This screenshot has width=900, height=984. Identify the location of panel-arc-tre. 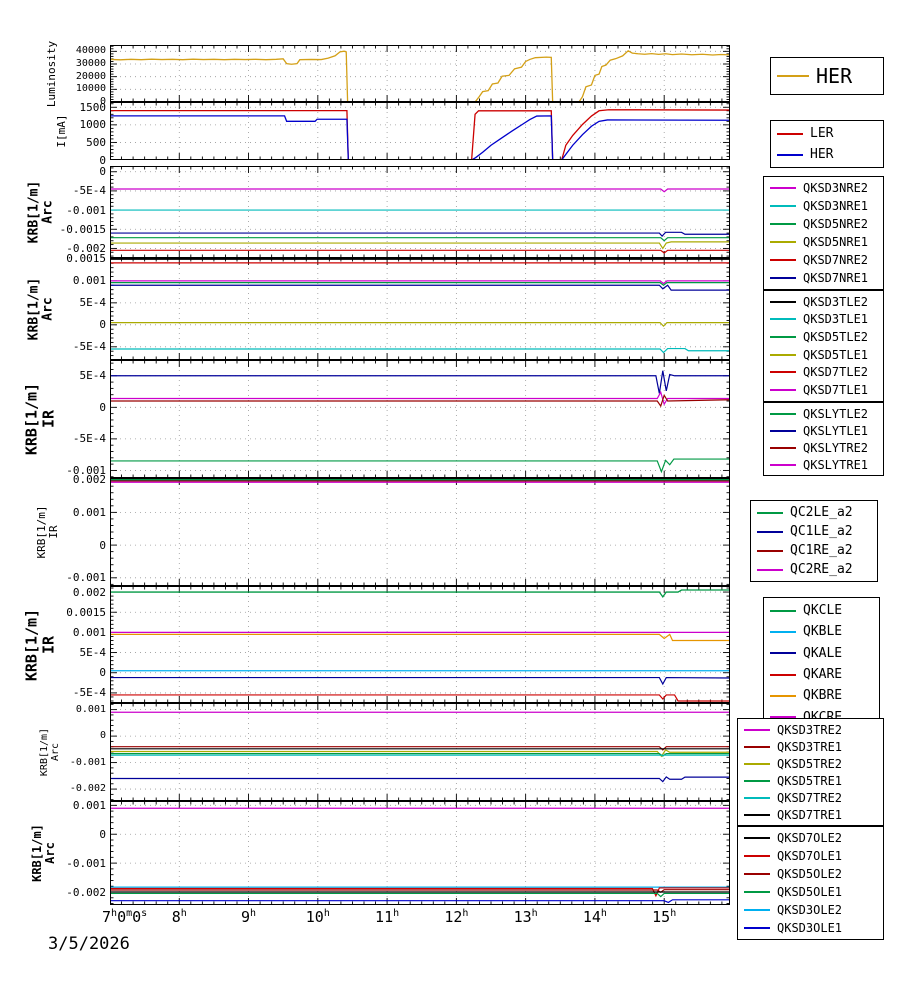
(420, 752).